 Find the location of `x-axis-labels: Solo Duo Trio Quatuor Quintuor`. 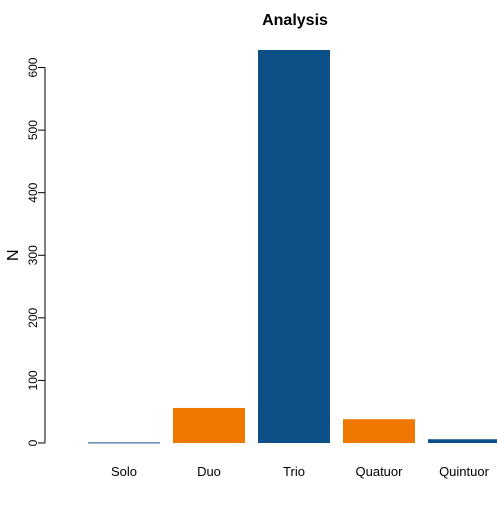

x-axis-labels: Solo Duo Trio Quatuor Quintuor is located at coordinates (300, 471).